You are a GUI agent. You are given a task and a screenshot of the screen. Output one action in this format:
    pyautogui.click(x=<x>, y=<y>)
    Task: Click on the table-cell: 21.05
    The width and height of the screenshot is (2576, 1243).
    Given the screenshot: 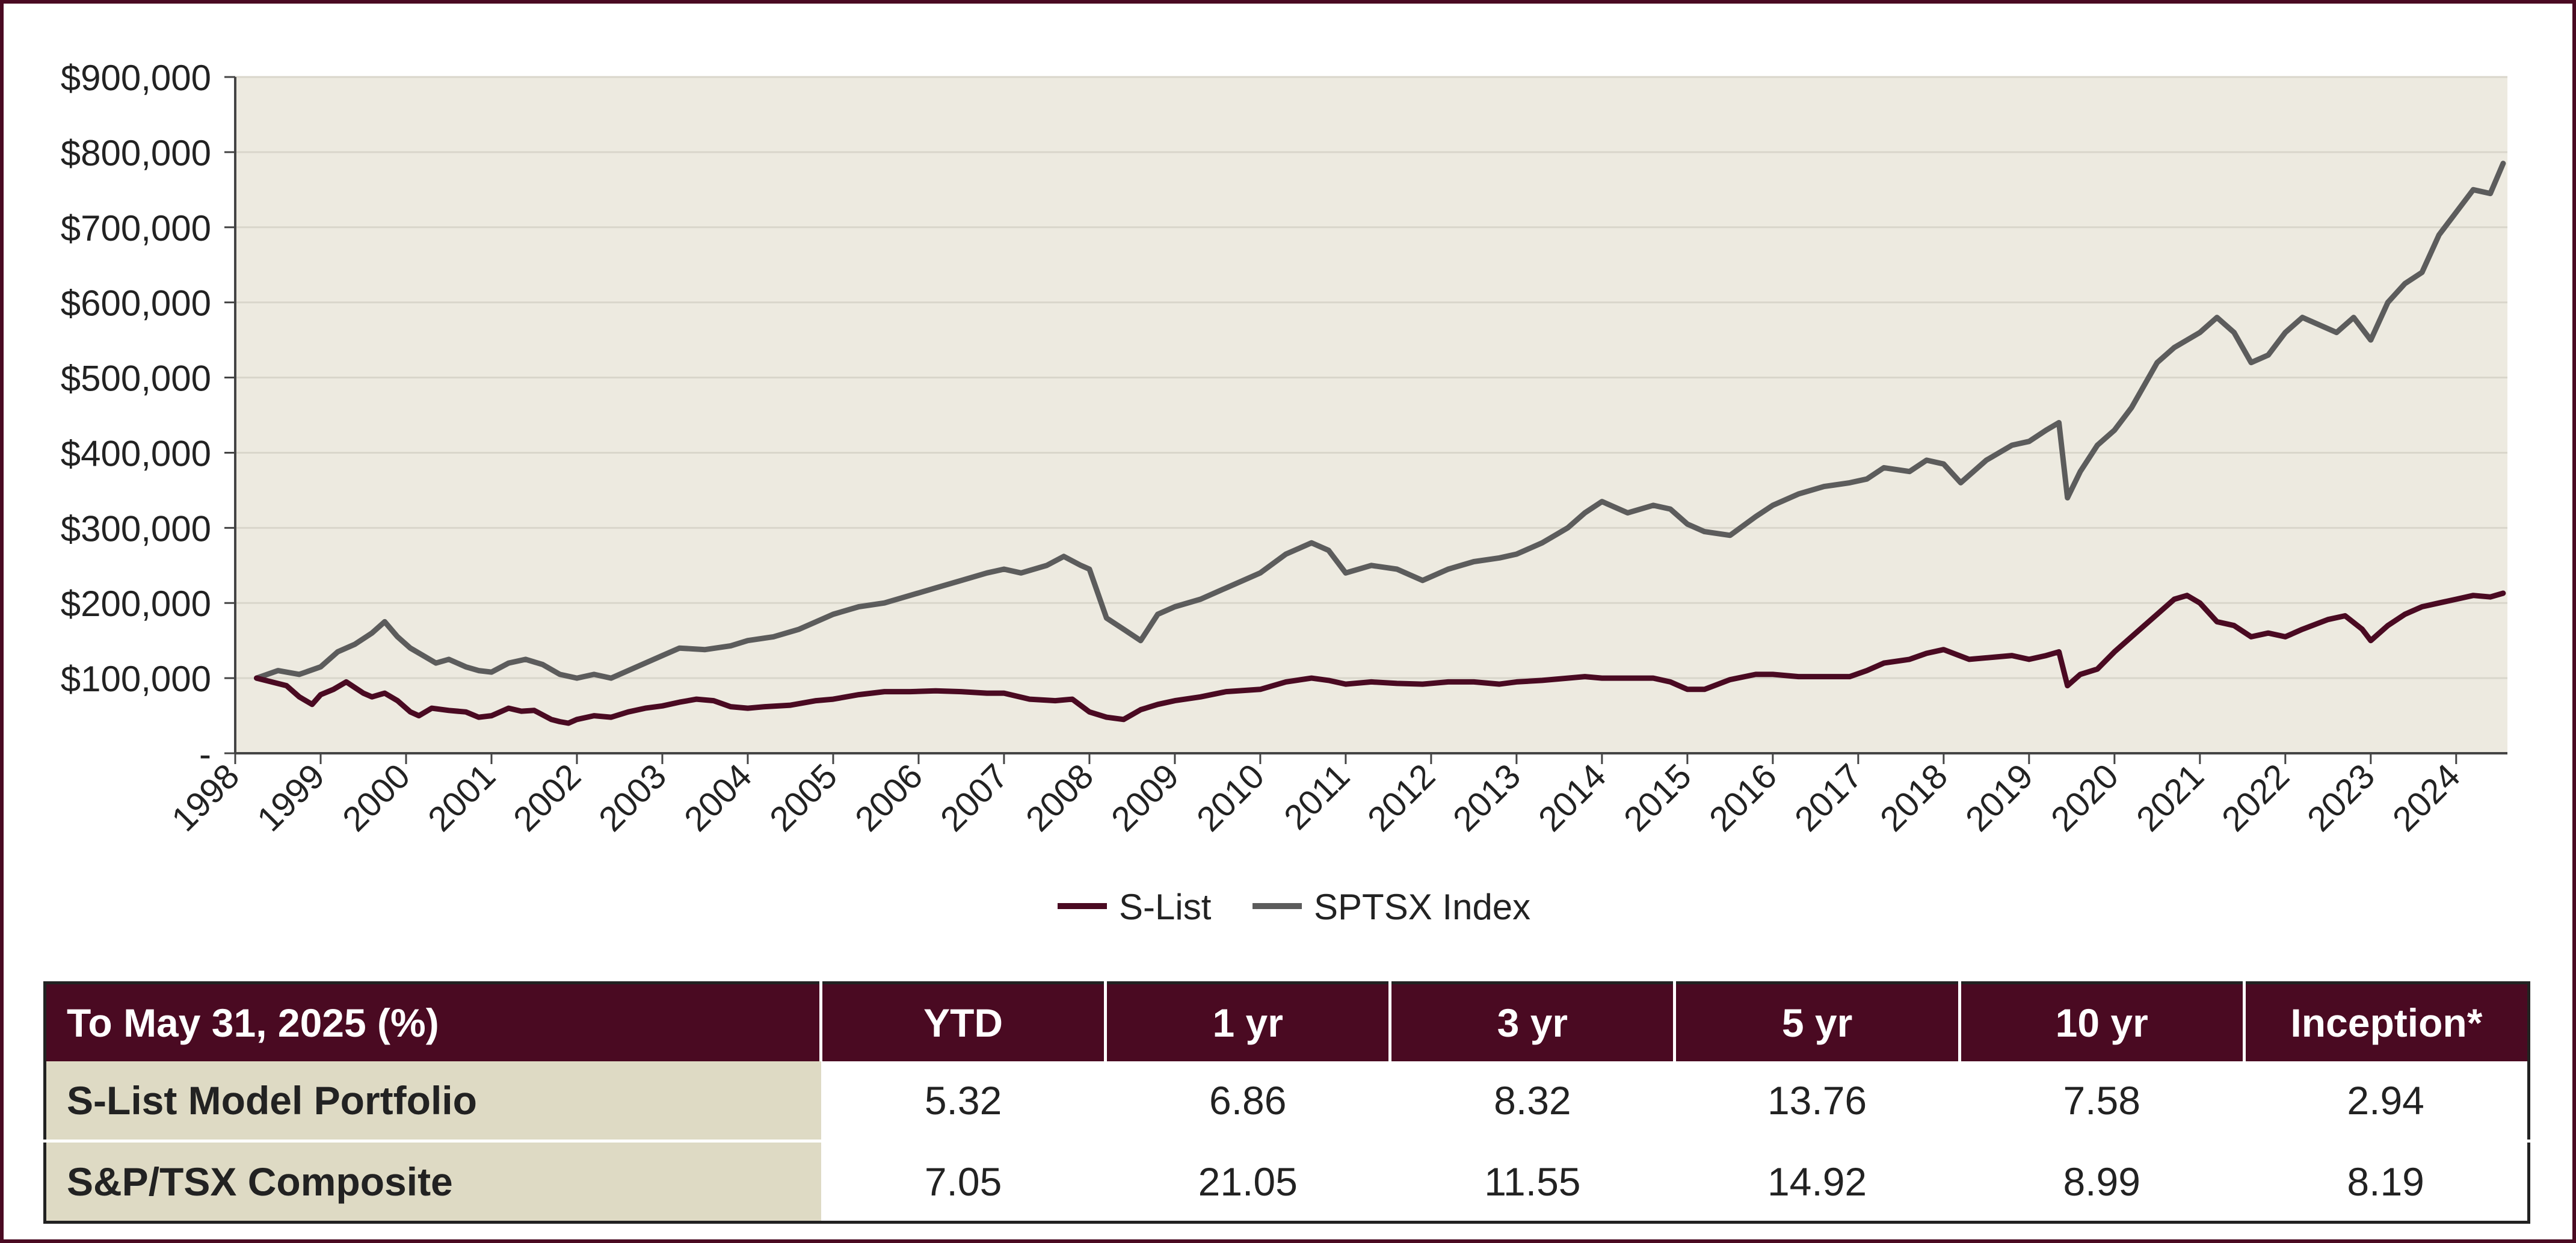 What is the action you would take?
    pyautogui.click(x=1248, y=1181)
    